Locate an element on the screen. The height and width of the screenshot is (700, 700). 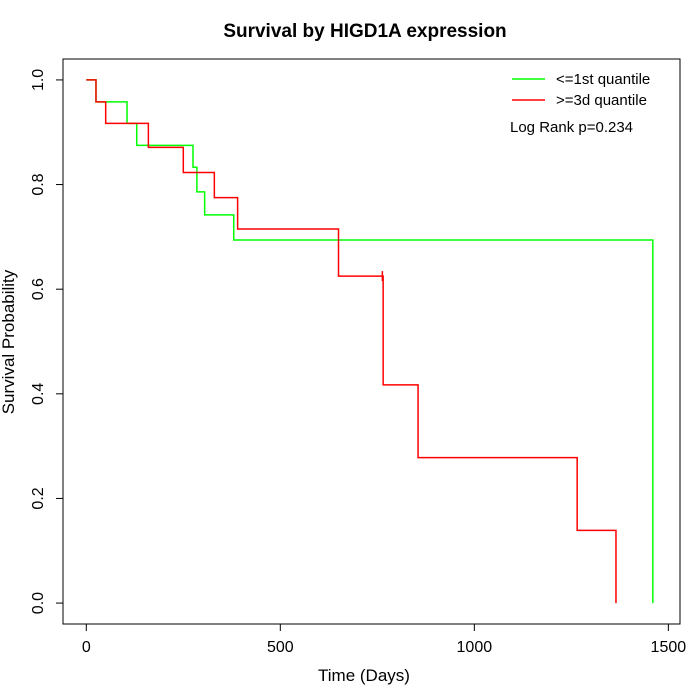
x-tick-label: 0 is located at coordinates (86, 647).